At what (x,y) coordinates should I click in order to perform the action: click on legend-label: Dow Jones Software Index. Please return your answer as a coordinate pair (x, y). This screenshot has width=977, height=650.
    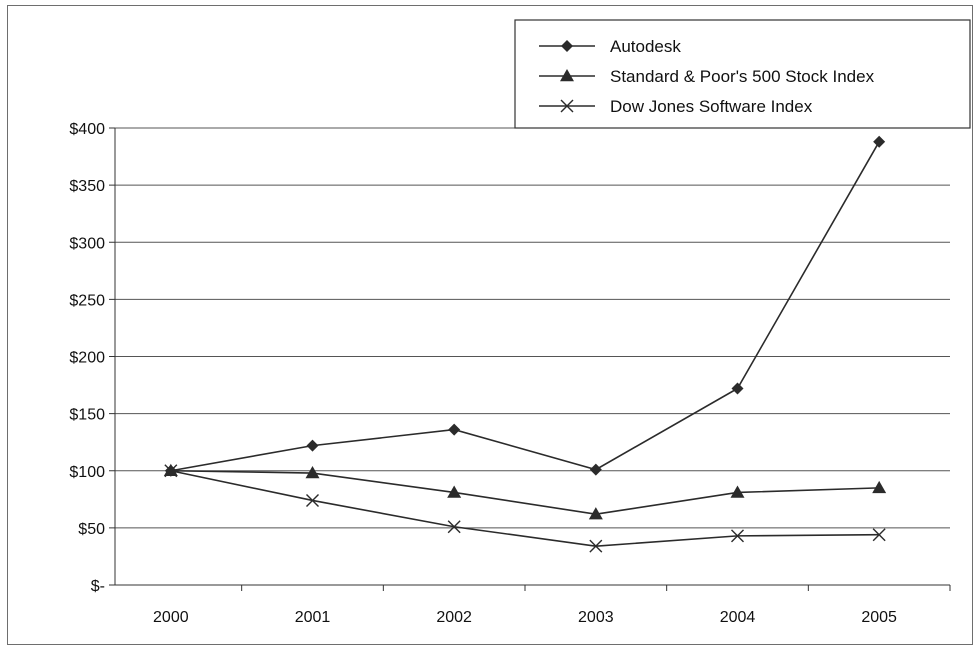
    Looking at the image, I should click on (711, 106).